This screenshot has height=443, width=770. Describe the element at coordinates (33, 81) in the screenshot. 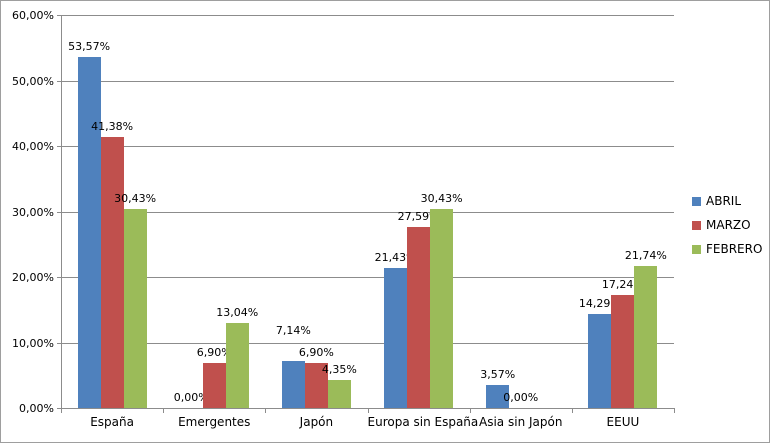

I see `y-axis-label: 50,00%` at that location.